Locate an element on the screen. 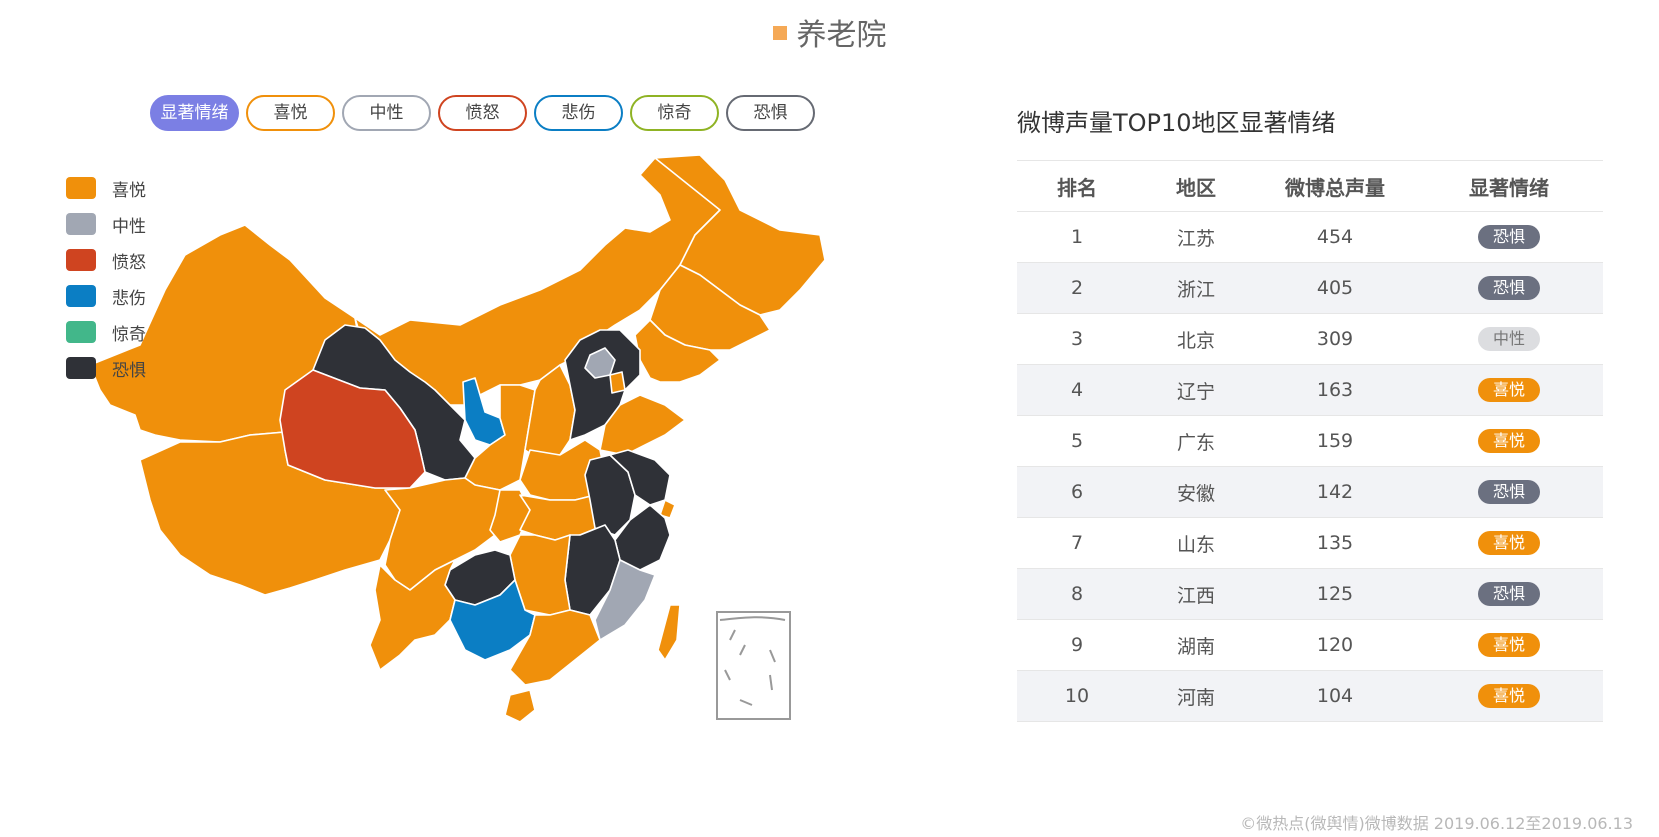 This screenshot has width=1659, height=837. province-guangdong is located at coordinates (555, 647).